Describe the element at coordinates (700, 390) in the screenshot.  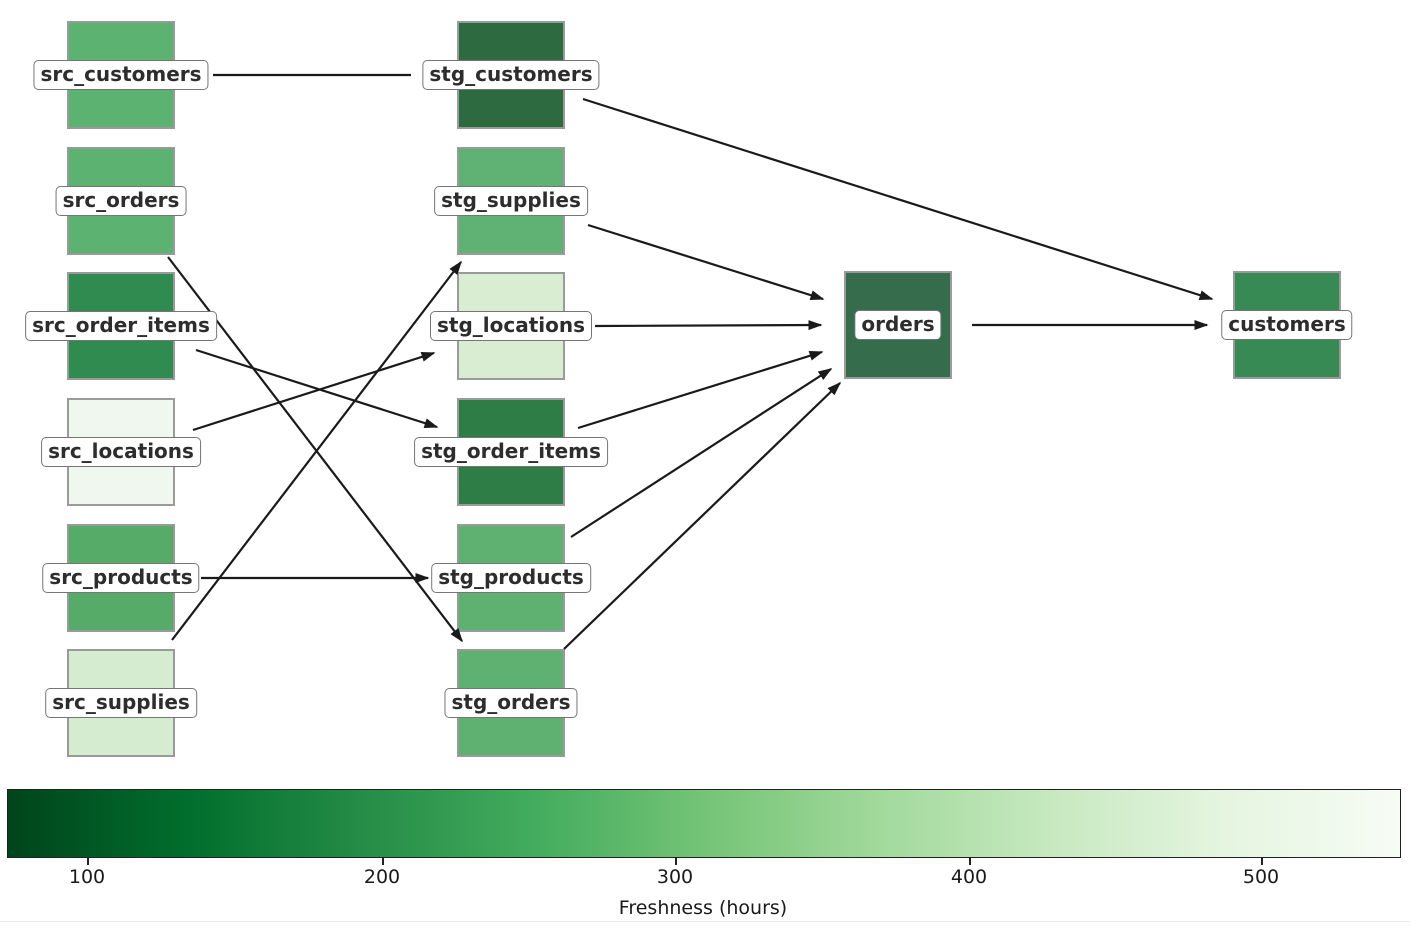
I see `edge-stg_order_items-to-orders` at that location.